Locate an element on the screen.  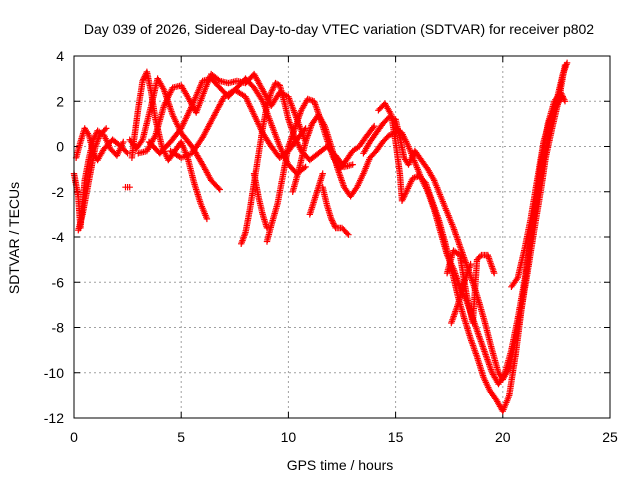
x-tick-label: 0 is located at coordinates (74, 437).